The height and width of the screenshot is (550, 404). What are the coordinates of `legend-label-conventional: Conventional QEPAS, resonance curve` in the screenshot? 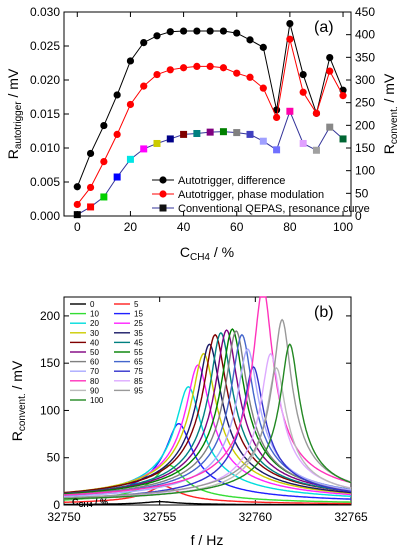 It's located at (274, 209).